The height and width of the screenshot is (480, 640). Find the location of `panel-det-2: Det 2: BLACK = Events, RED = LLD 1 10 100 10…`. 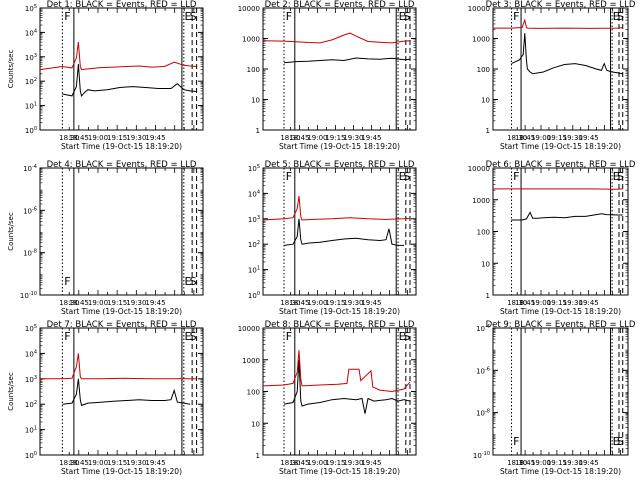

panel-det-2: Det 2: BLACK = Events, RED = LLD 1 10 100 10… is located at coordinates (327, 75).